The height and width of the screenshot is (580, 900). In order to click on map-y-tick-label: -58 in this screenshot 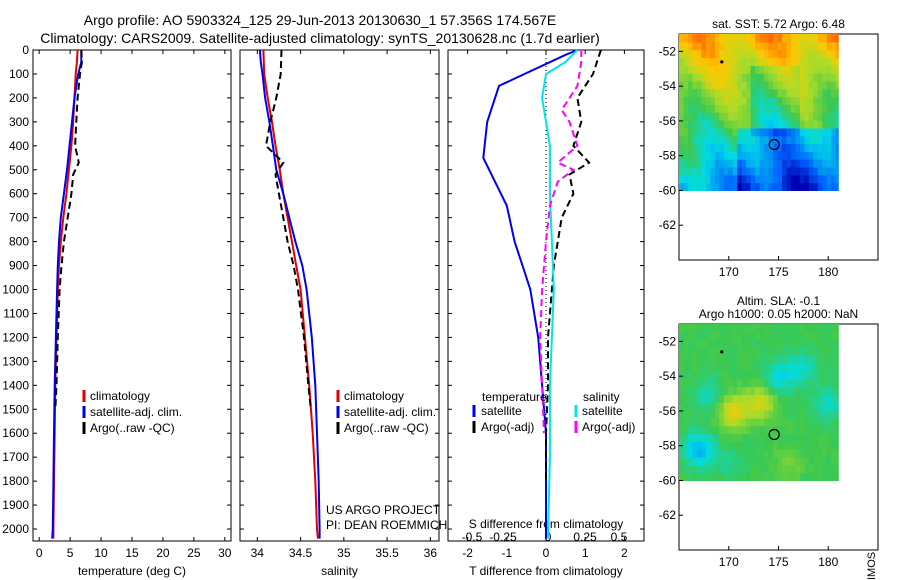, I will do `click(668, 446)`.